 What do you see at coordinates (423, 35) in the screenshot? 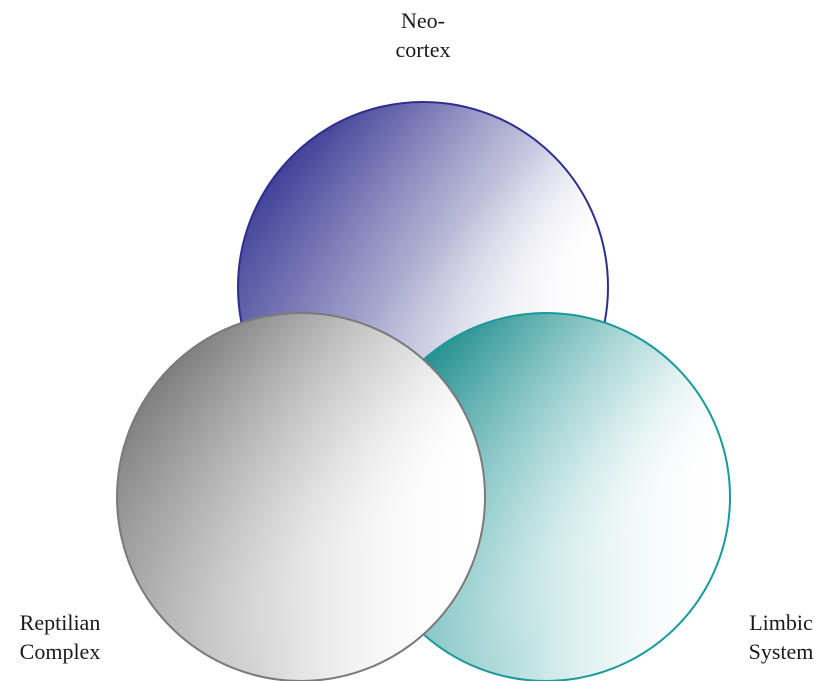
I see `neocortex-label: Neo- cortex` at bounding box center [423, 35].